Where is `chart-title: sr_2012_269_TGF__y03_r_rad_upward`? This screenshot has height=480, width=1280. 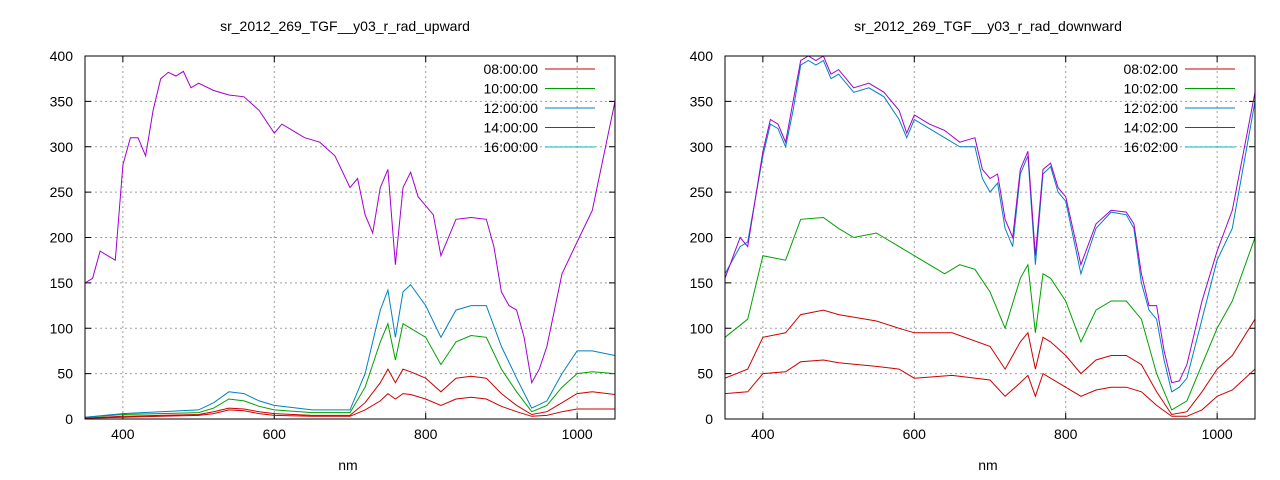
chart-title: sr_2012_269_TGF__y03_r_rad_upward is located at coordinates (345, 26).